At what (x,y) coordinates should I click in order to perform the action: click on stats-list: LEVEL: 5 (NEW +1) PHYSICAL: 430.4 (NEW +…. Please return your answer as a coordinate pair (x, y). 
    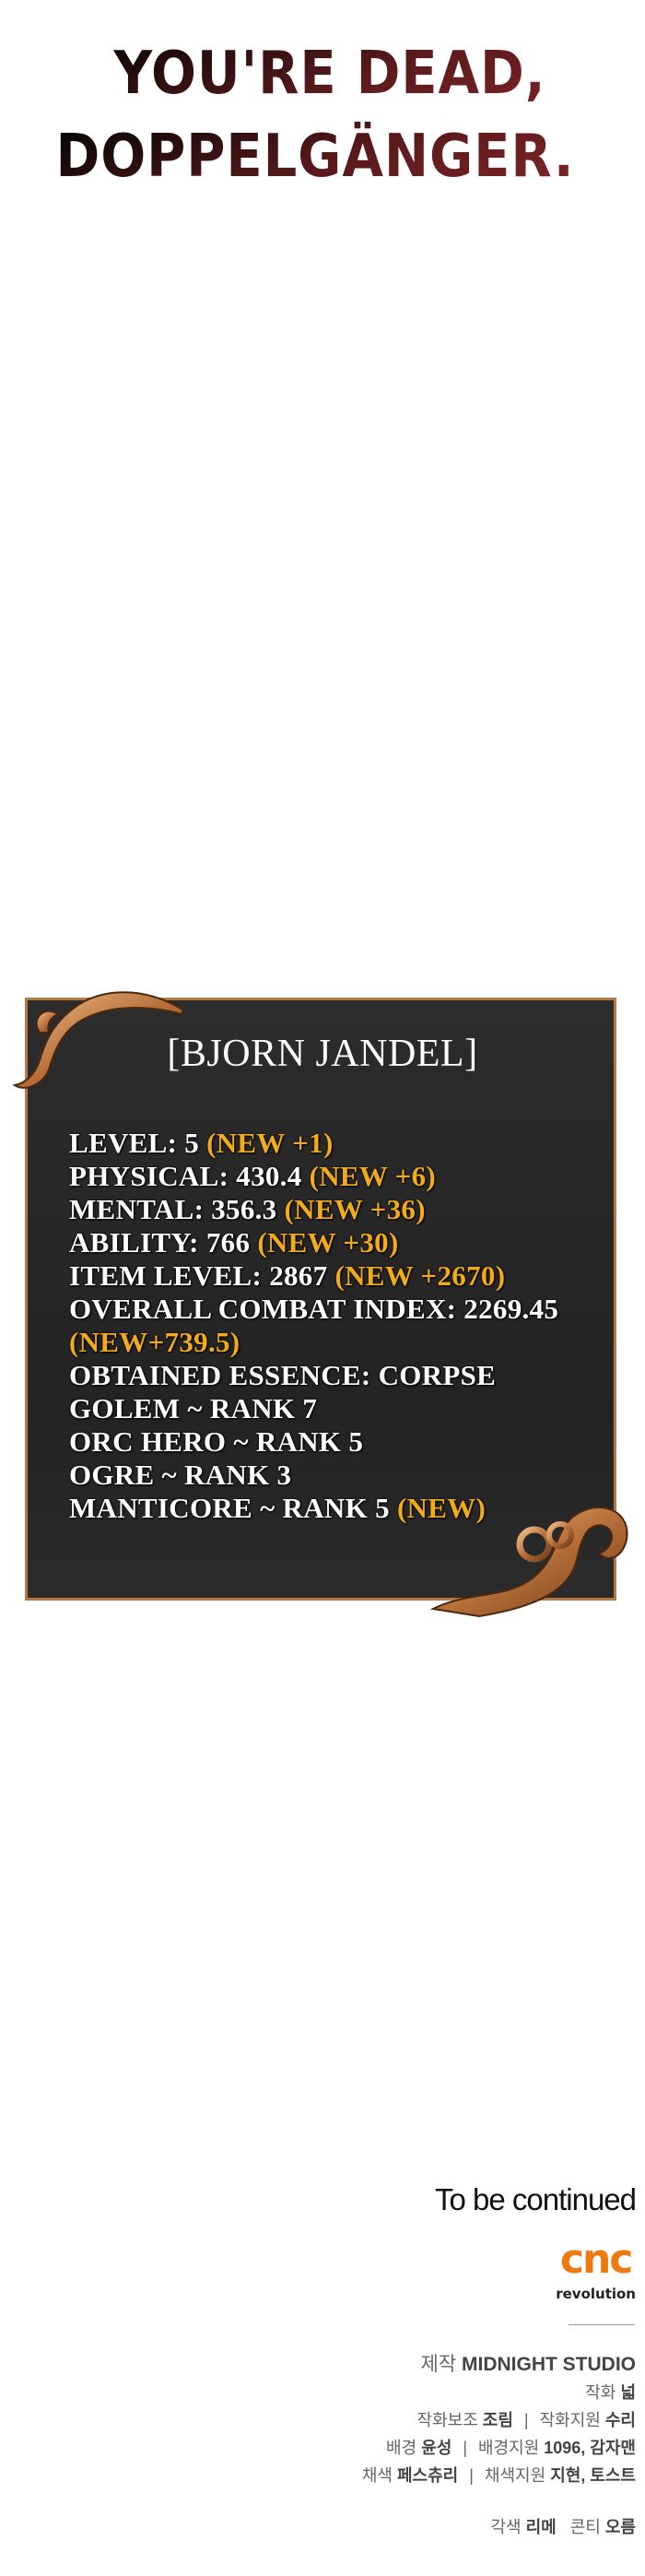
    Looking at the image, I should click on (313, 1326).